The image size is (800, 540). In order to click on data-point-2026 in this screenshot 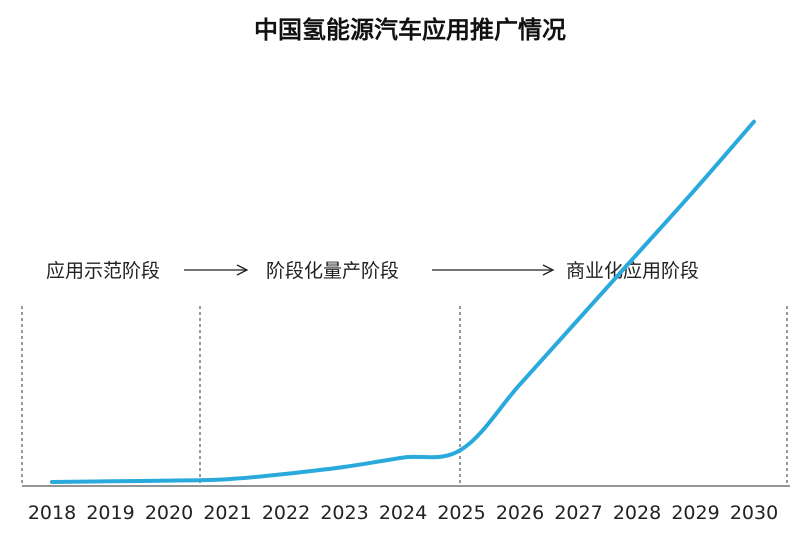, I will do `click(520, 384)`.